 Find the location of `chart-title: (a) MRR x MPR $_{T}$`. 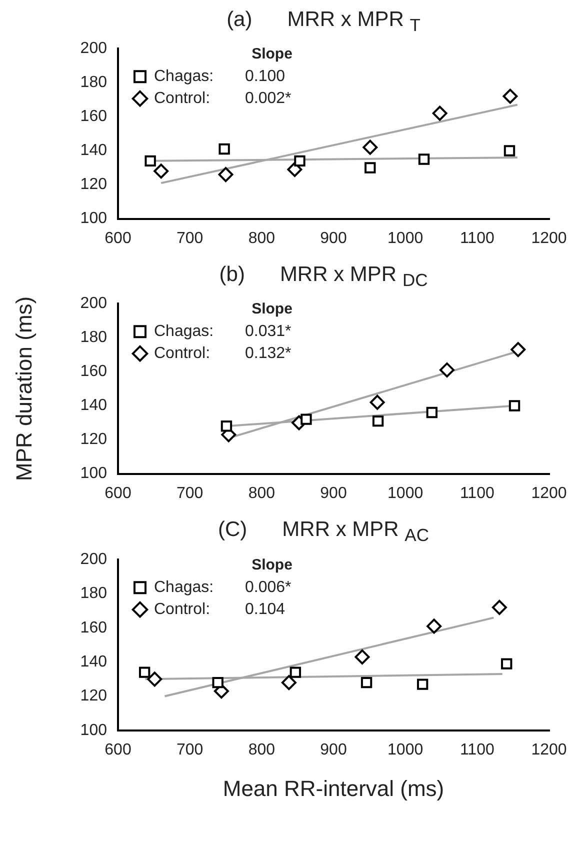

chart-title: (a) MRR x MPR $_{T}$ is located at coordinates (324, 22).